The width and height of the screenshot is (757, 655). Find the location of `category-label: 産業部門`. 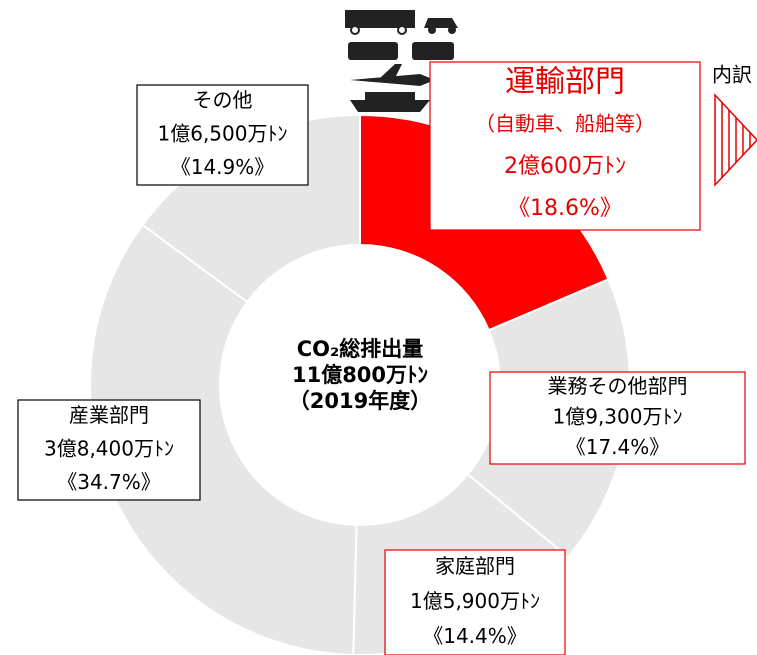

category-label: 産業部門 is located at coordinates (109, 415).